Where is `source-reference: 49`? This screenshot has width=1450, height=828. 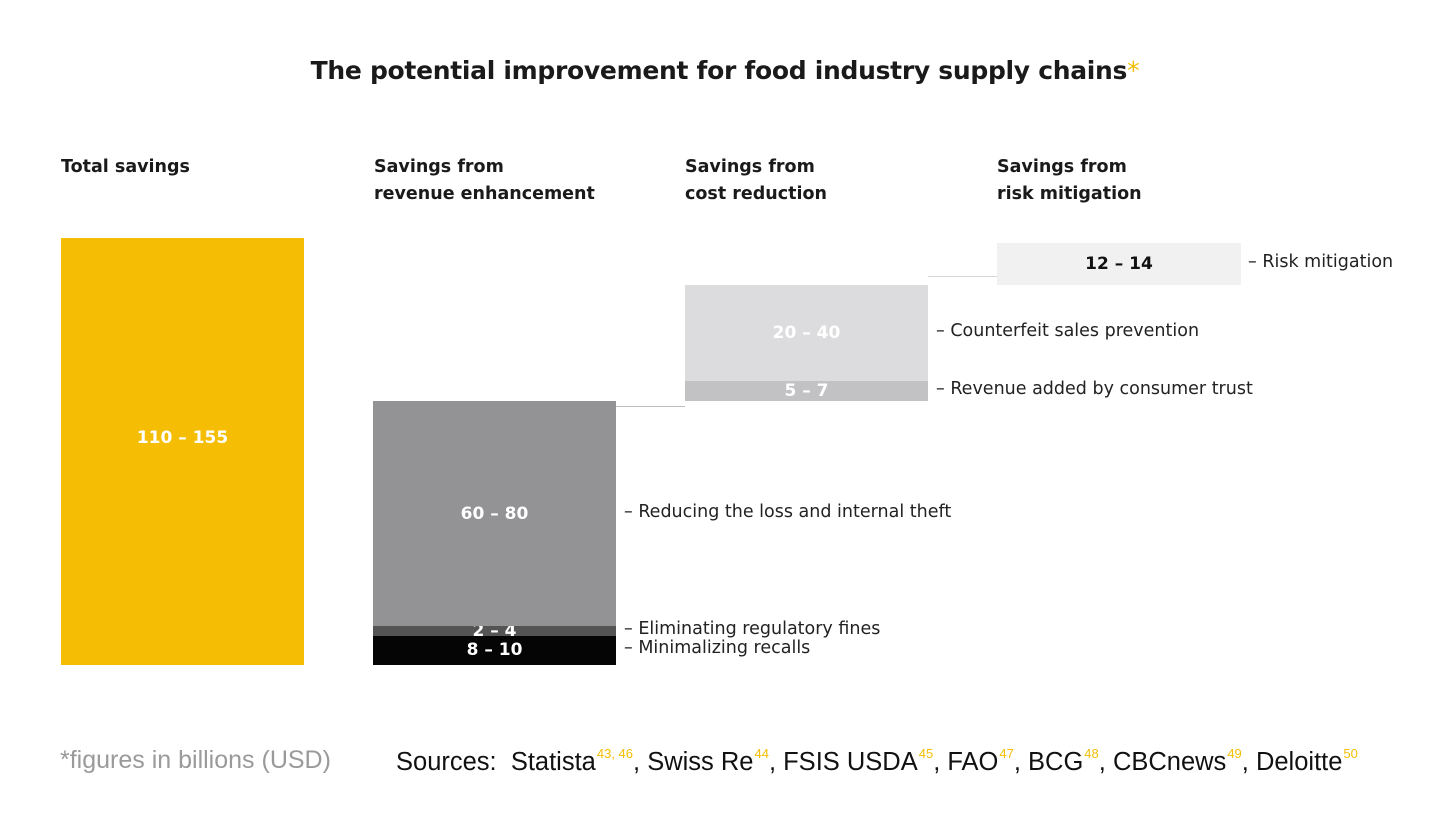
source-reference: 49 is located at coordinates (1234, 753).